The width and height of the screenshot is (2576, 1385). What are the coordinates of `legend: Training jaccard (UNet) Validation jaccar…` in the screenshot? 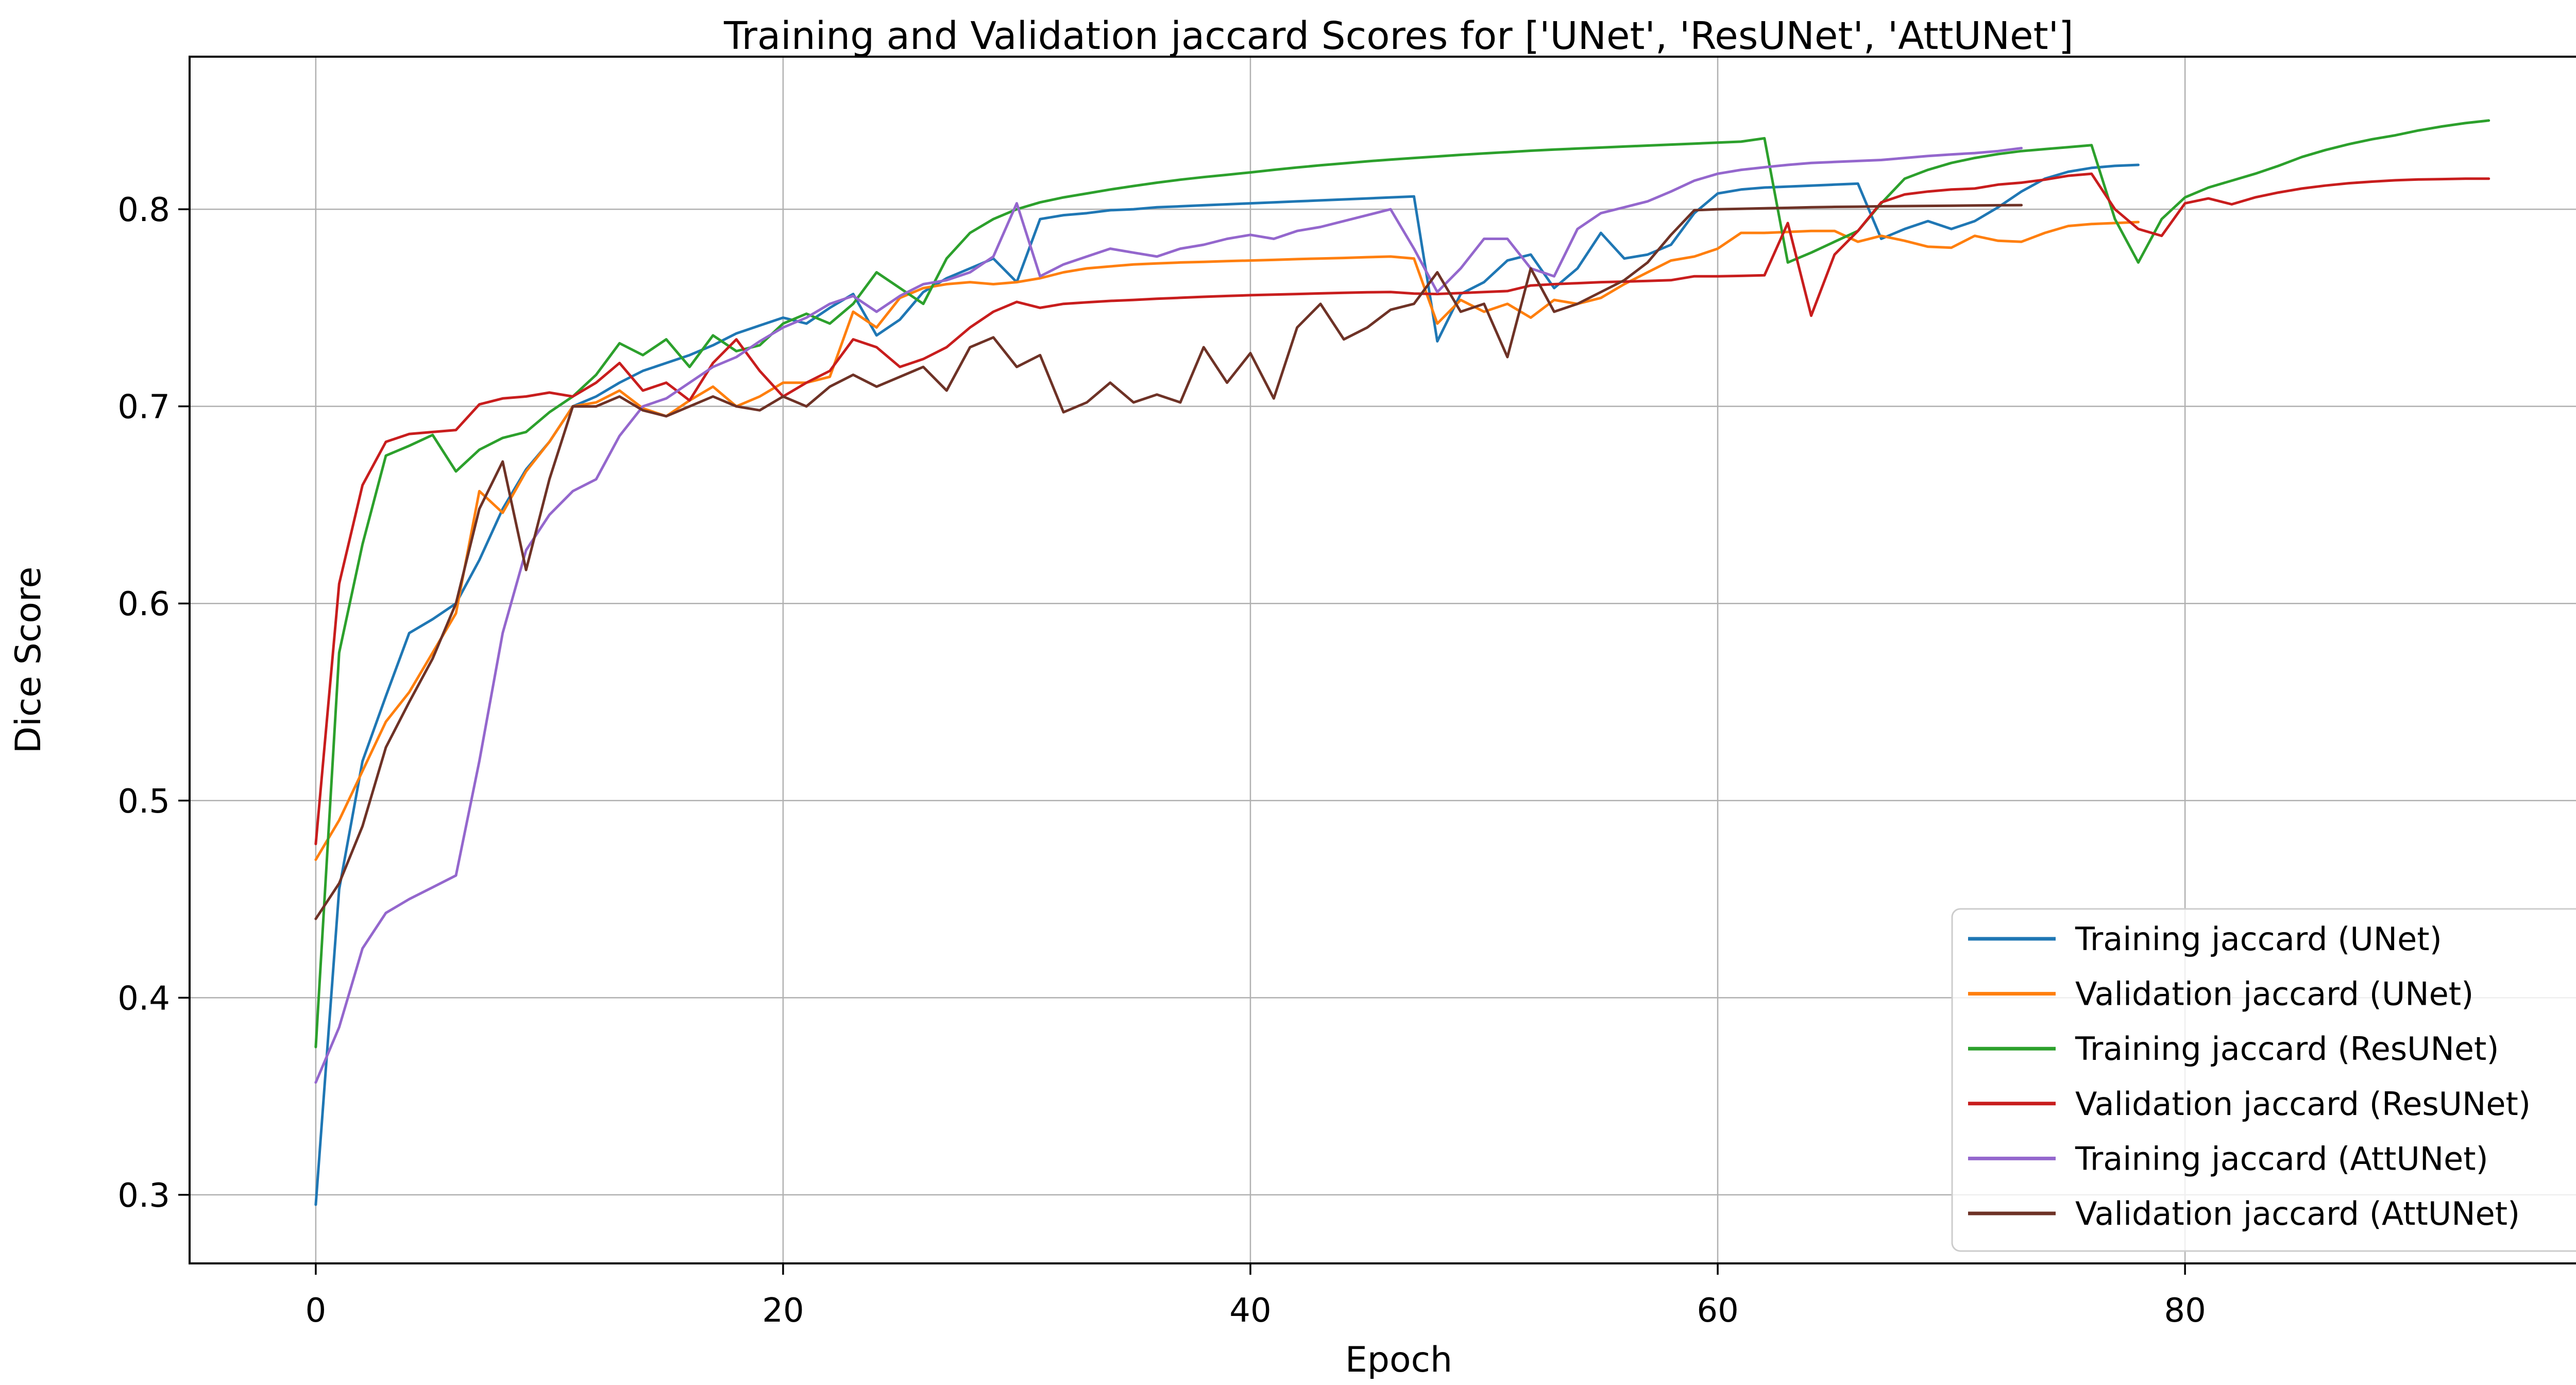 It's located at (2263, 1080).